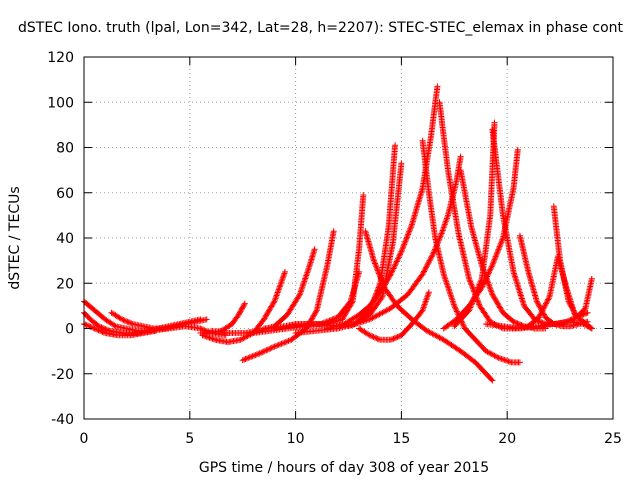 This screenshot has width=640, height=480. What do you see at coordinates (189, 439) in the screenshot?
I see `x-tick-label: 5` at bounding box center [189, 439].